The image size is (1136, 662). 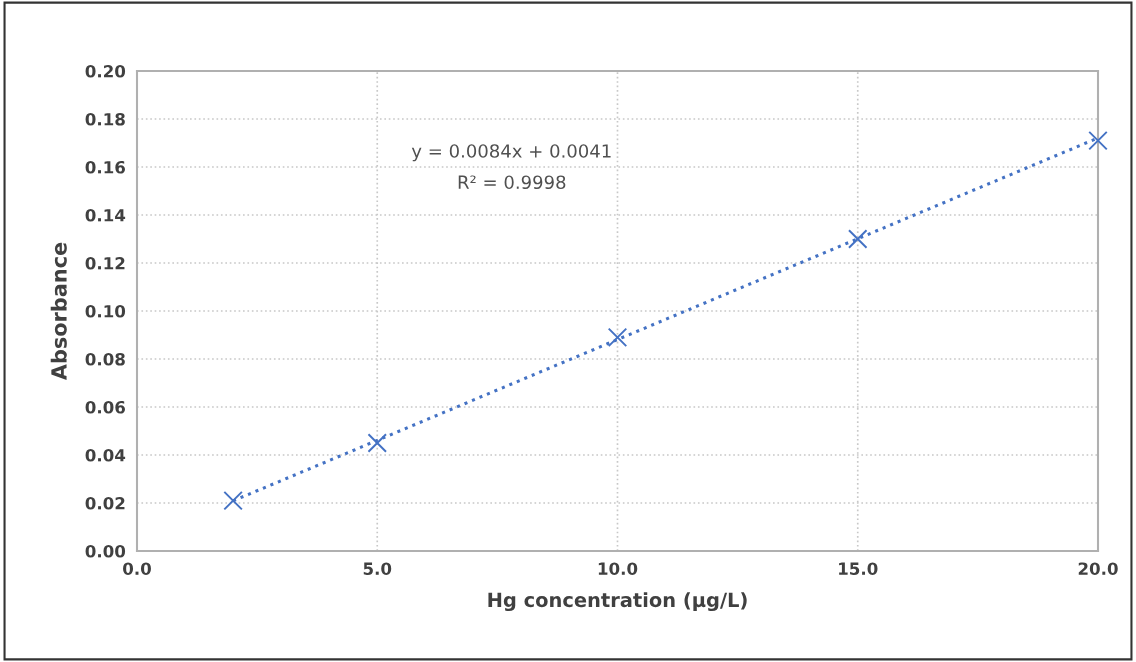 What do you see at coordinates (105, 71) in the screenshot?
I see `y-tick-label: 0.20` at bounding box center [105, 71].